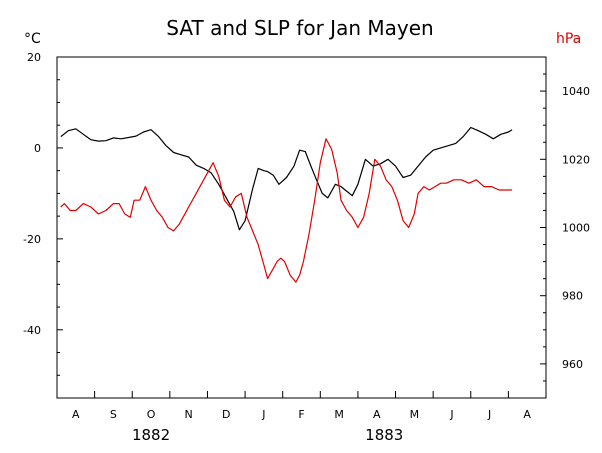 The height and width of the screenshot is (453, 602). Describe the element at coordinates (43, 225) in the screenshot. I see `left-axis: 20 0 -20 -40` at that location.